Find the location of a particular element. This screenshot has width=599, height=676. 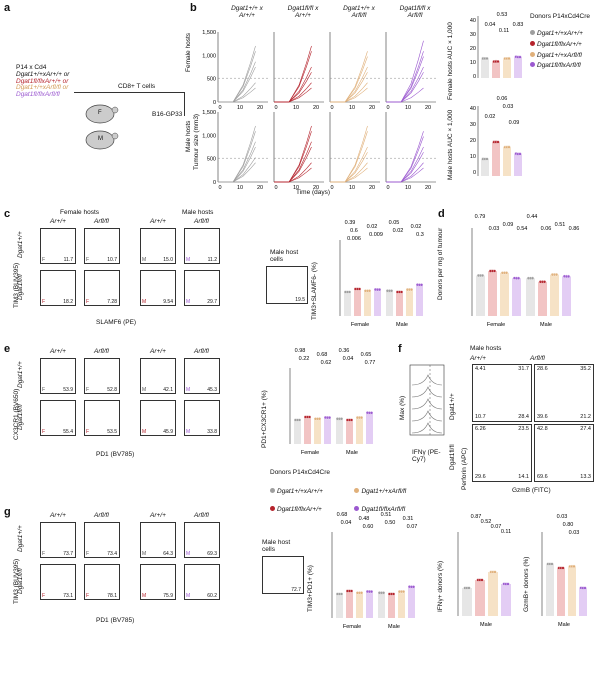

barC-f-bar is located at coordinates (357, 302).